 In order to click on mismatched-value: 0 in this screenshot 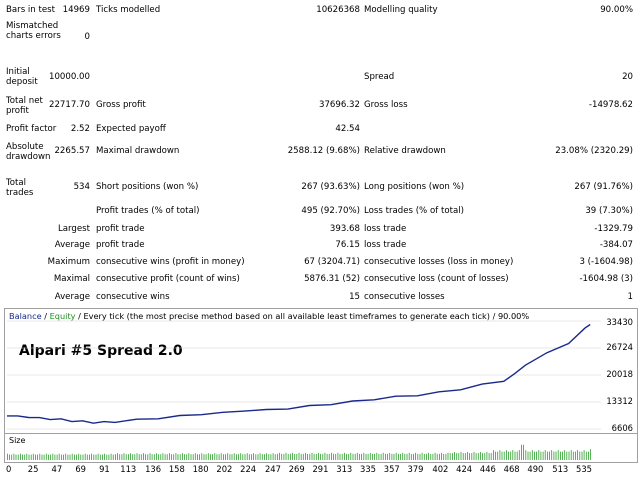, I will do `click(87, 37)`.